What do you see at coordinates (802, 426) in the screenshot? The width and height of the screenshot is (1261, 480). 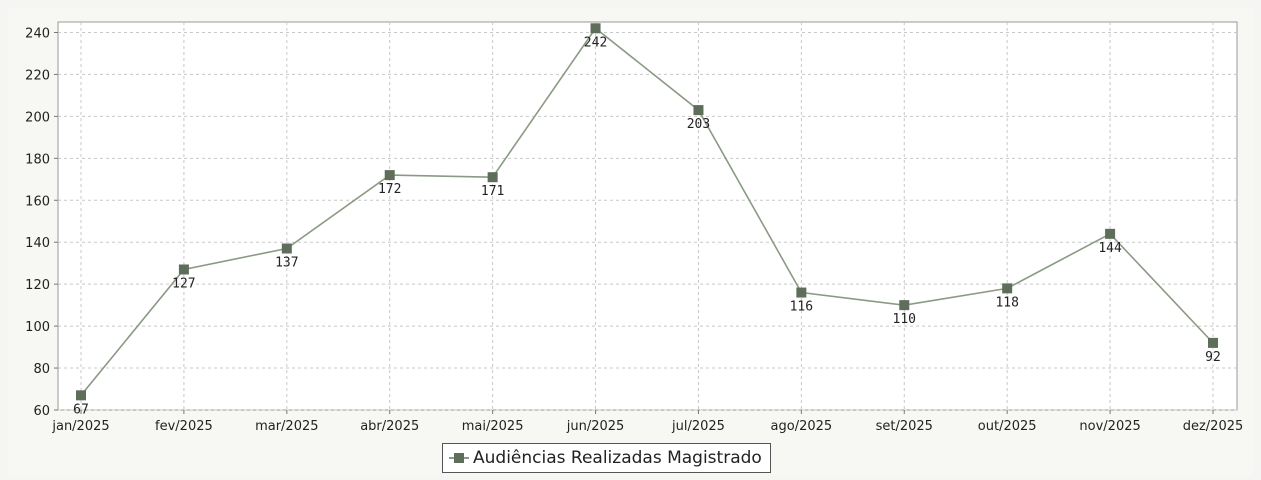 I see `x-tick-label: ago/2025` at bounding box center [802, 426].